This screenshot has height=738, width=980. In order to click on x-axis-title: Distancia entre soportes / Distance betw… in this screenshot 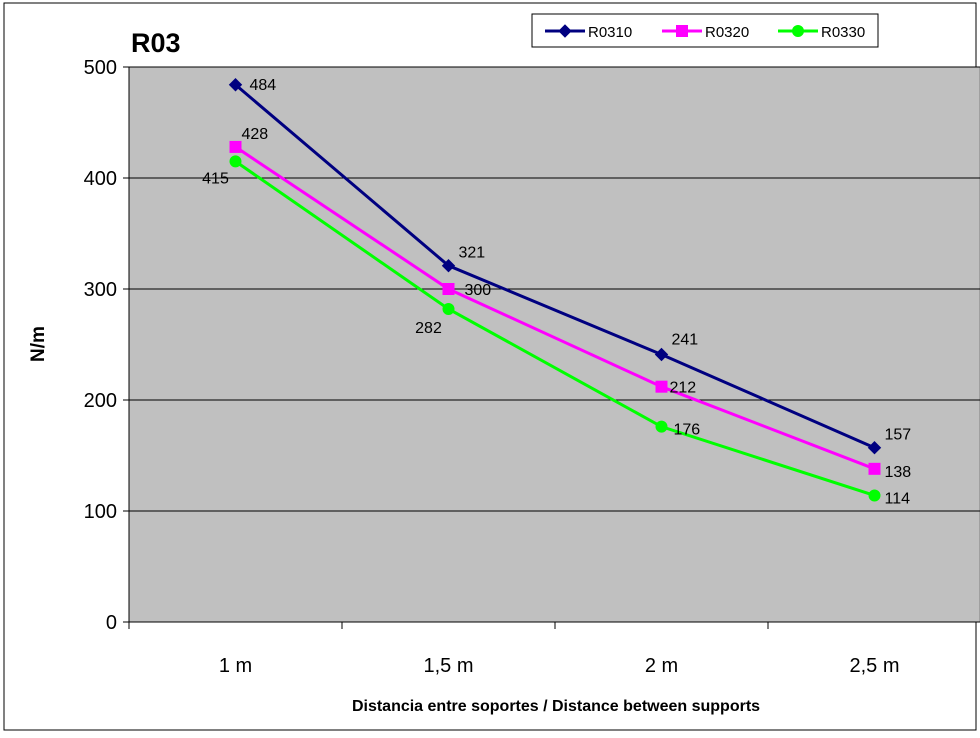, I will do `click(556, 706)`.